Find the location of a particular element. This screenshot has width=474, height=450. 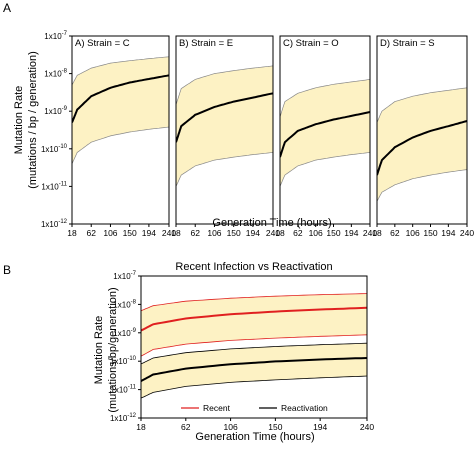

panel-label-a: A is located at coordinates (7, 8).